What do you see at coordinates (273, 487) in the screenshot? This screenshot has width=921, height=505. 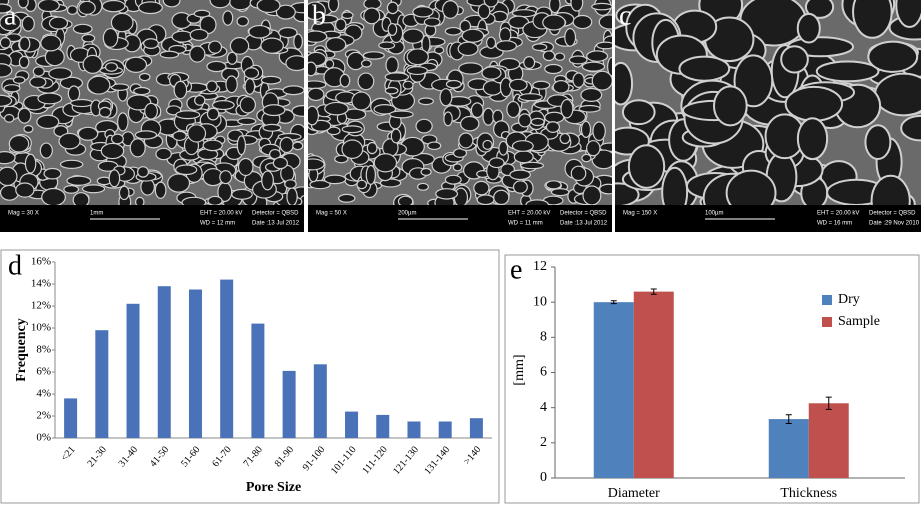 I see `x-axis-label: Pore Size` at bounding box center [273, 487].